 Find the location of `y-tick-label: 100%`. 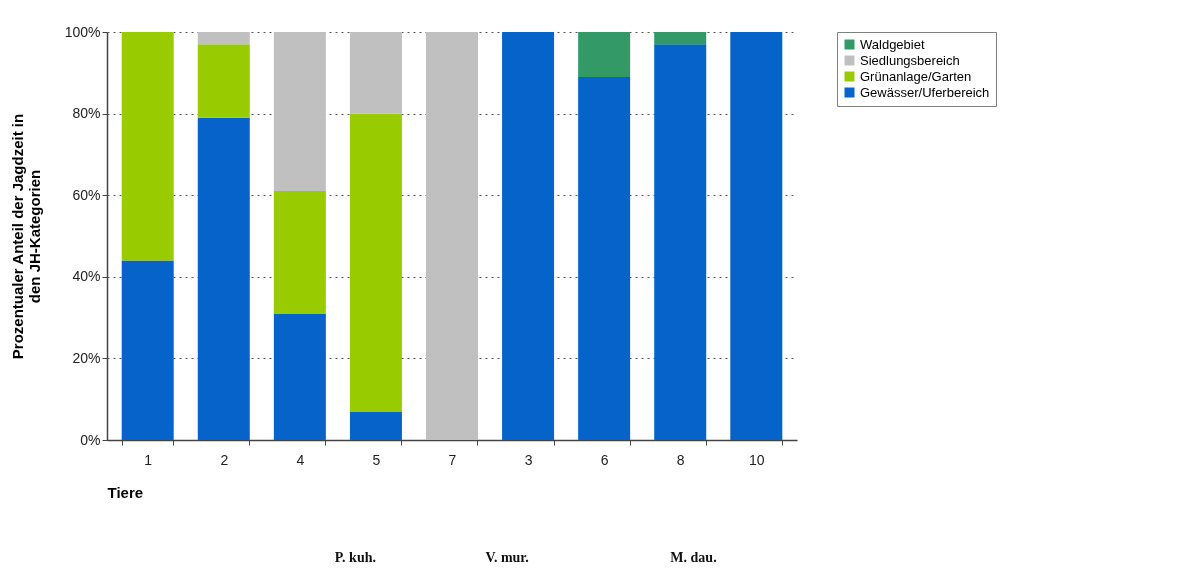

y-tick-label: 100% is located at coordinates (82, 31).